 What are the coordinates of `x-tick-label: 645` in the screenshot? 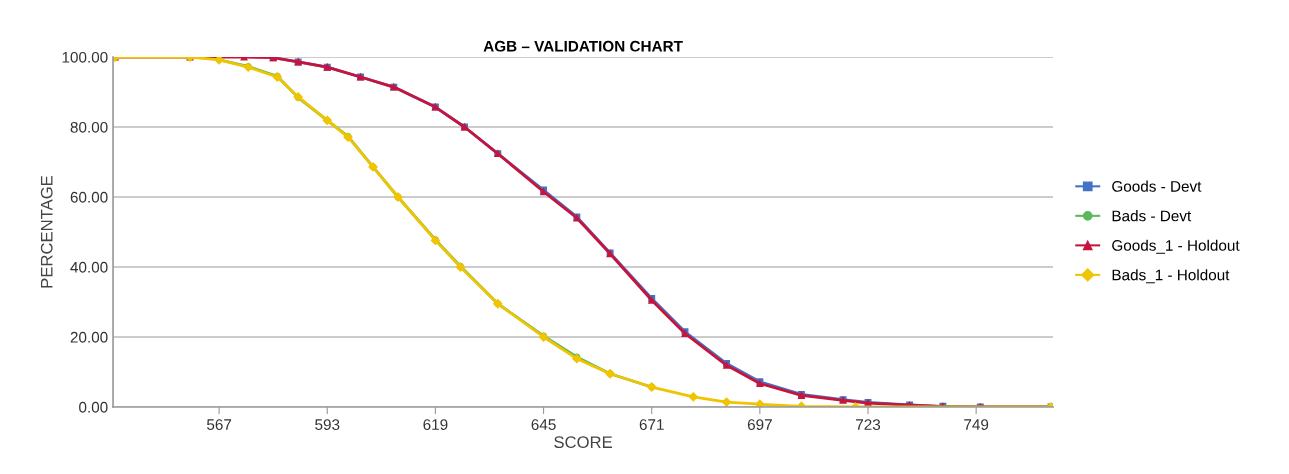 It's located at (543, 424).